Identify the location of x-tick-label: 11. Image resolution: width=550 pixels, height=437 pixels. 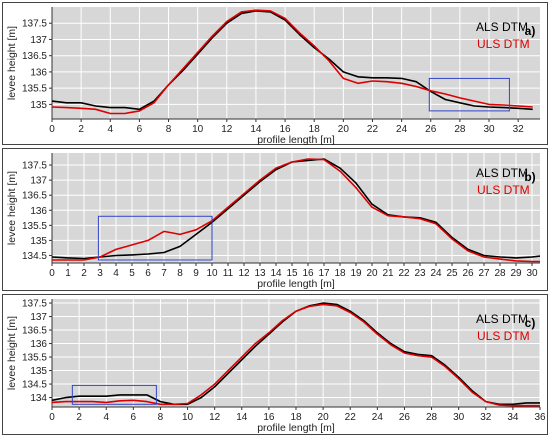
(228, 273).